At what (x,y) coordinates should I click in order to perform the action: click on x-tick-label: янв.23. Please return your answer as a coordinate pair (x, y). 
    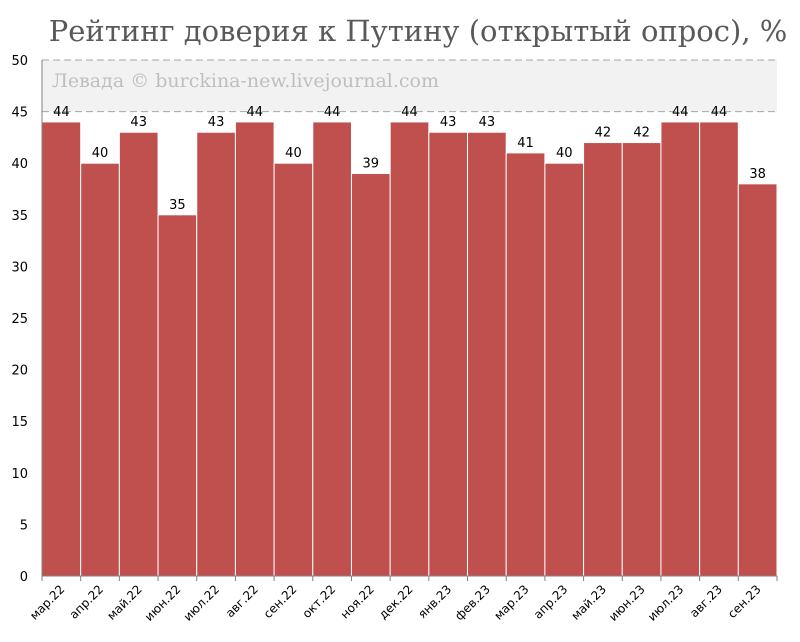
    Looking at the image, I should click on (434, 601).